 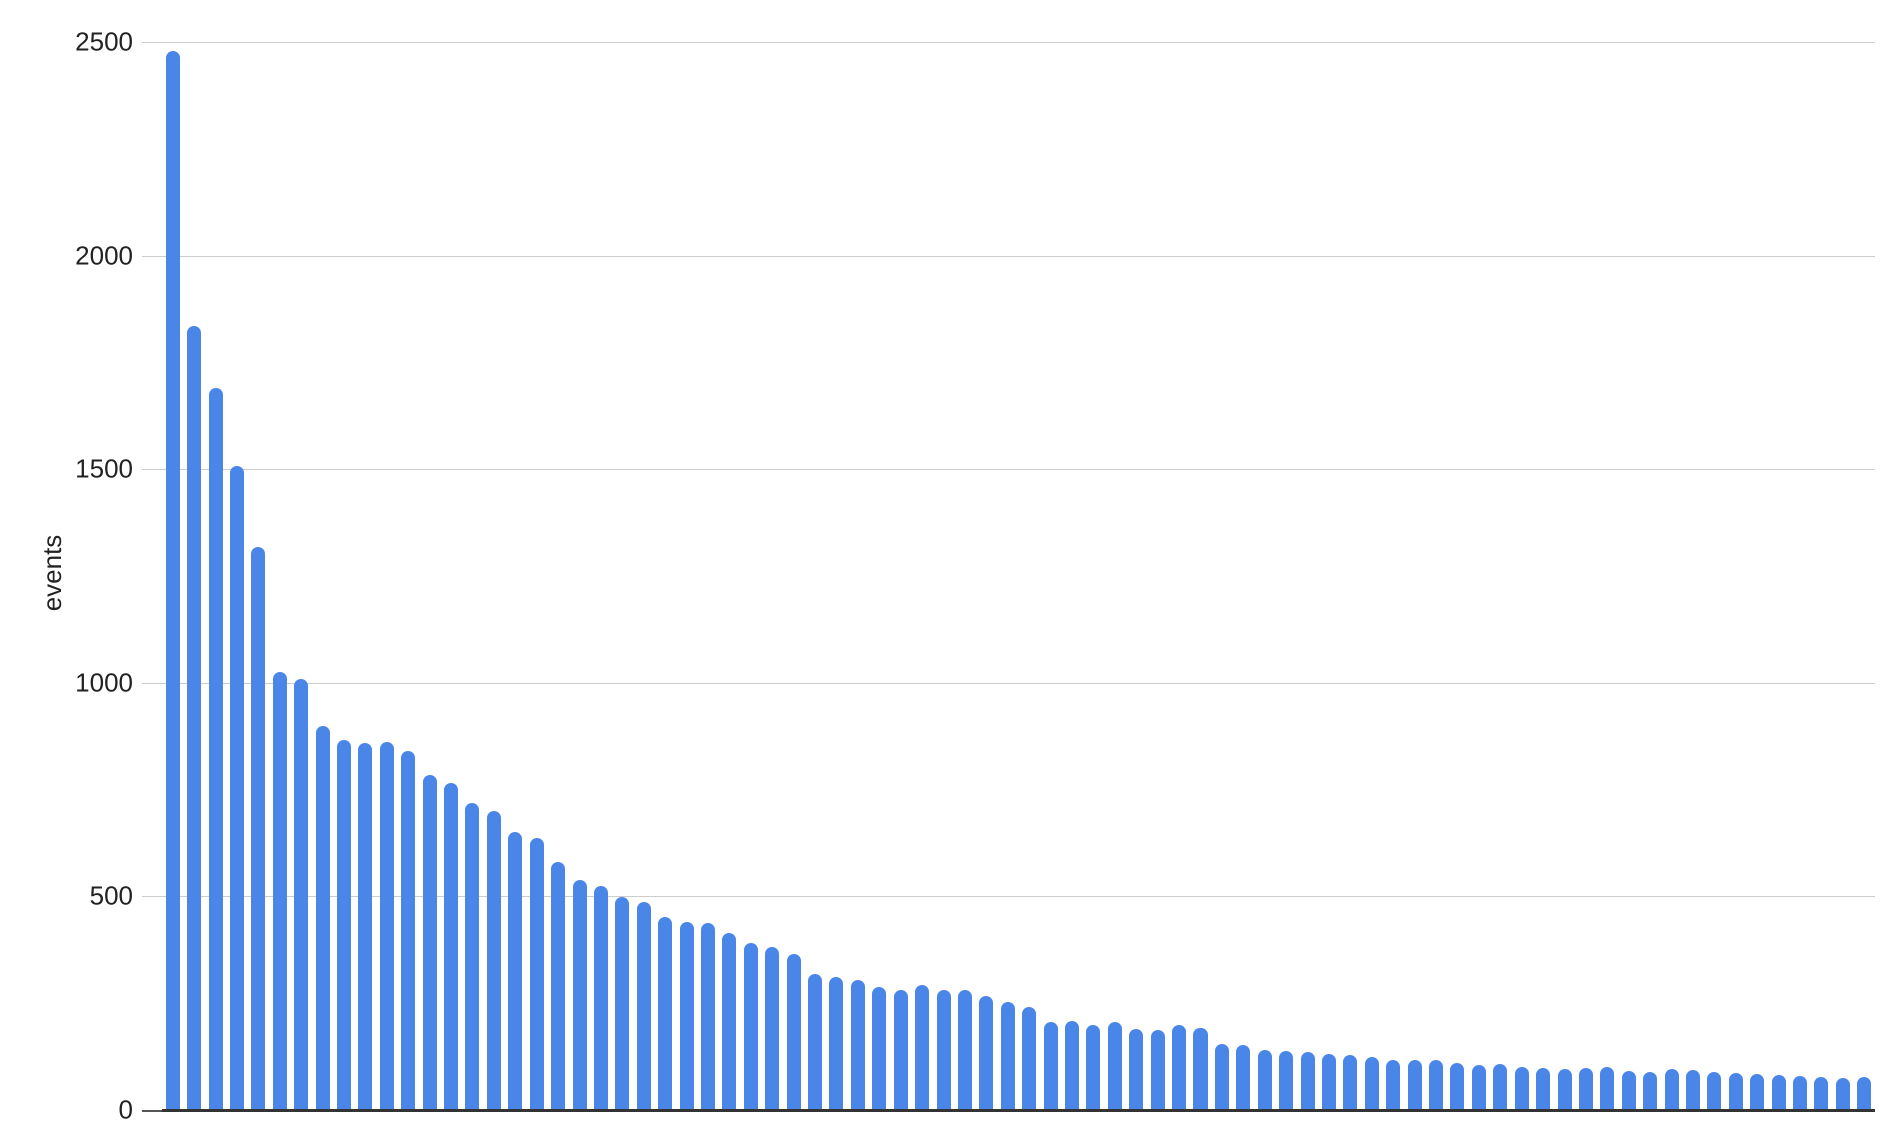 I want to click on y-tick-mark-2000, so click(x=152, y=256).